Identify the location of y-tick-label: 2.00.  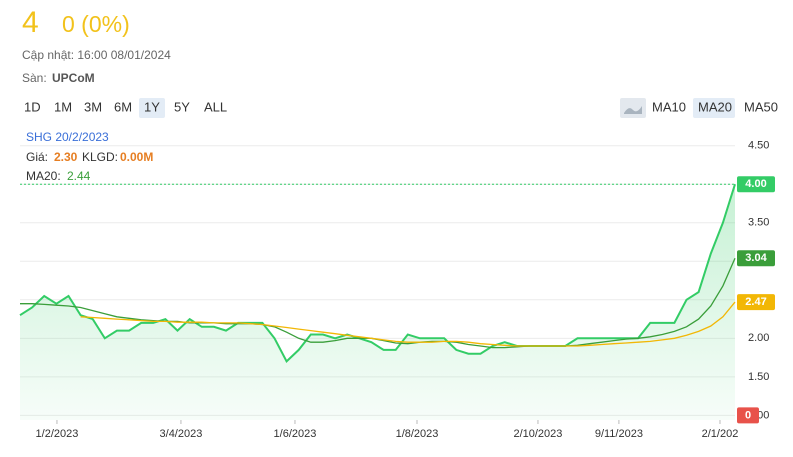
(758, 338).